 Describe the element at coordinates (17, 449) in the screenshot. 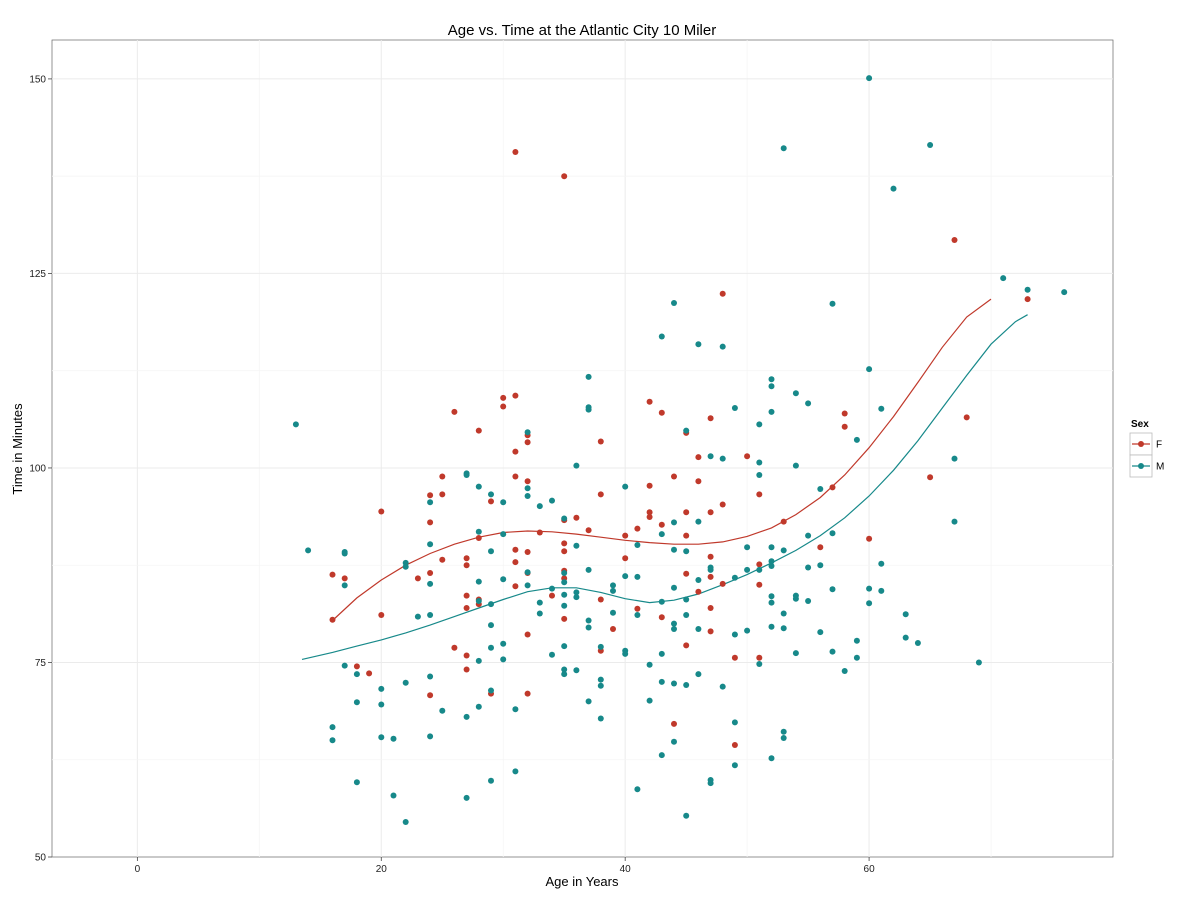

I see `y-axis-title: Time in Minutes` at that location.